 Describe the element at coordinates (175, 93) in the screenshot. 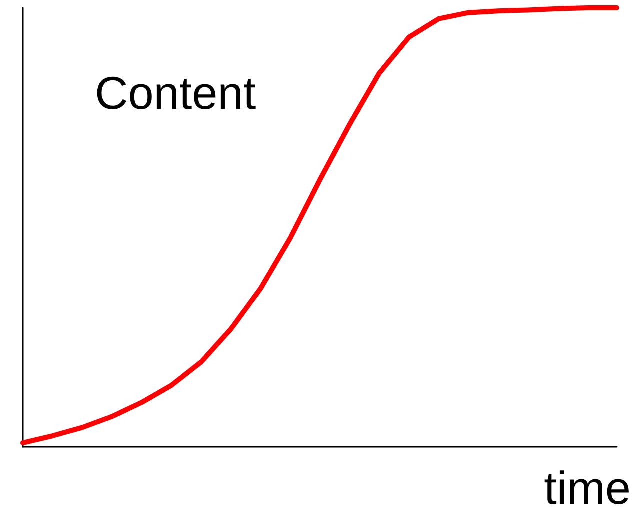

I see `y-axis-title: Content` at that location.